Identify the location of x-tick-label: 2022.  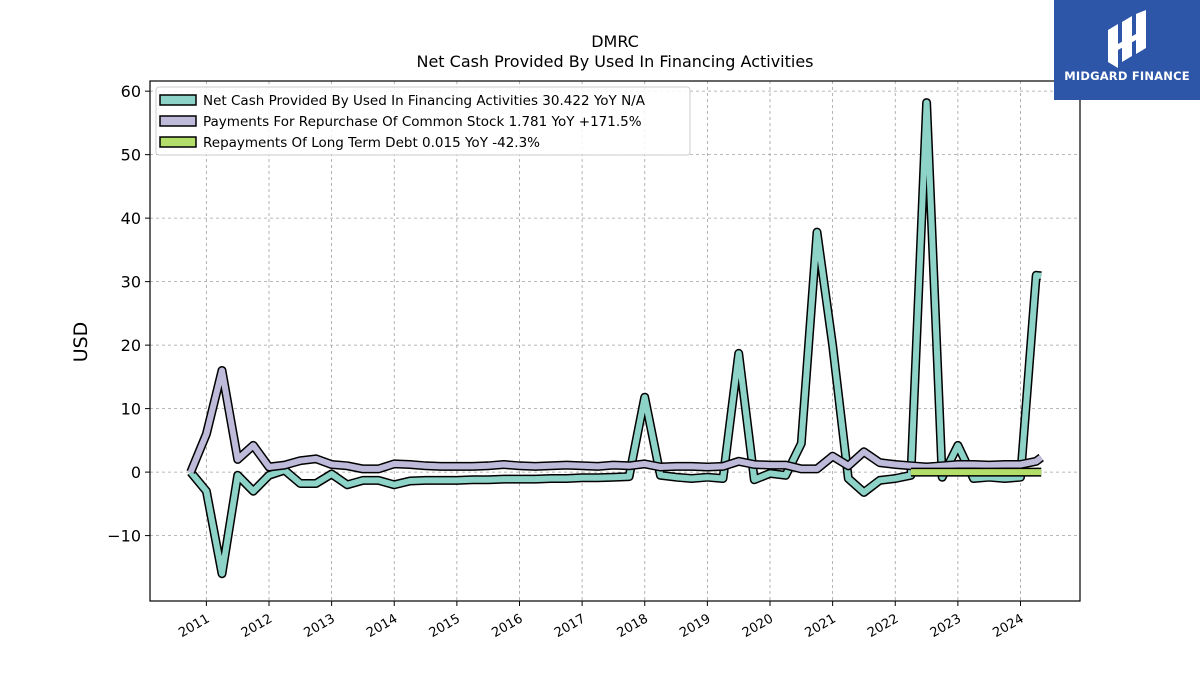
(883, 626).